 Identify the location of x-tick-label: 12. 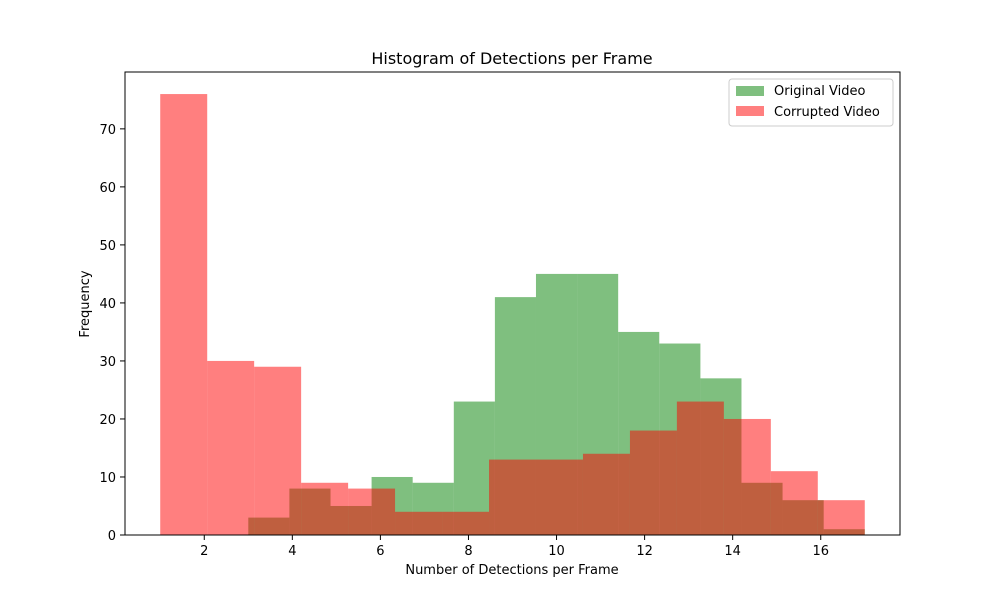
(644, 551).